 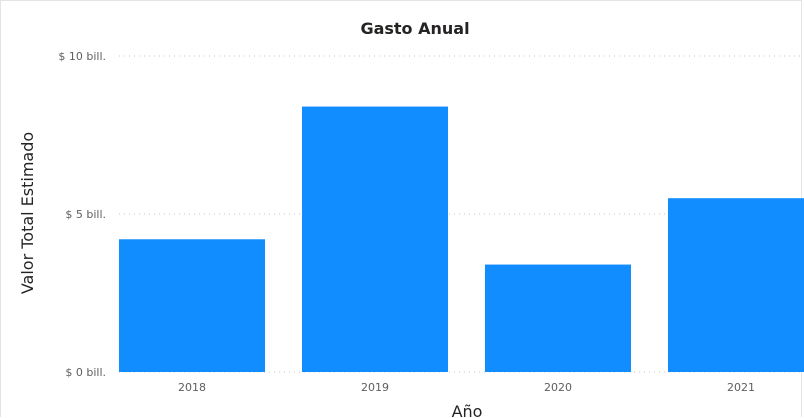 What do you see at coordinates (467, 410) in the screenshot?
I see `x-axis-label: Año` at bounding box center [467, 410].